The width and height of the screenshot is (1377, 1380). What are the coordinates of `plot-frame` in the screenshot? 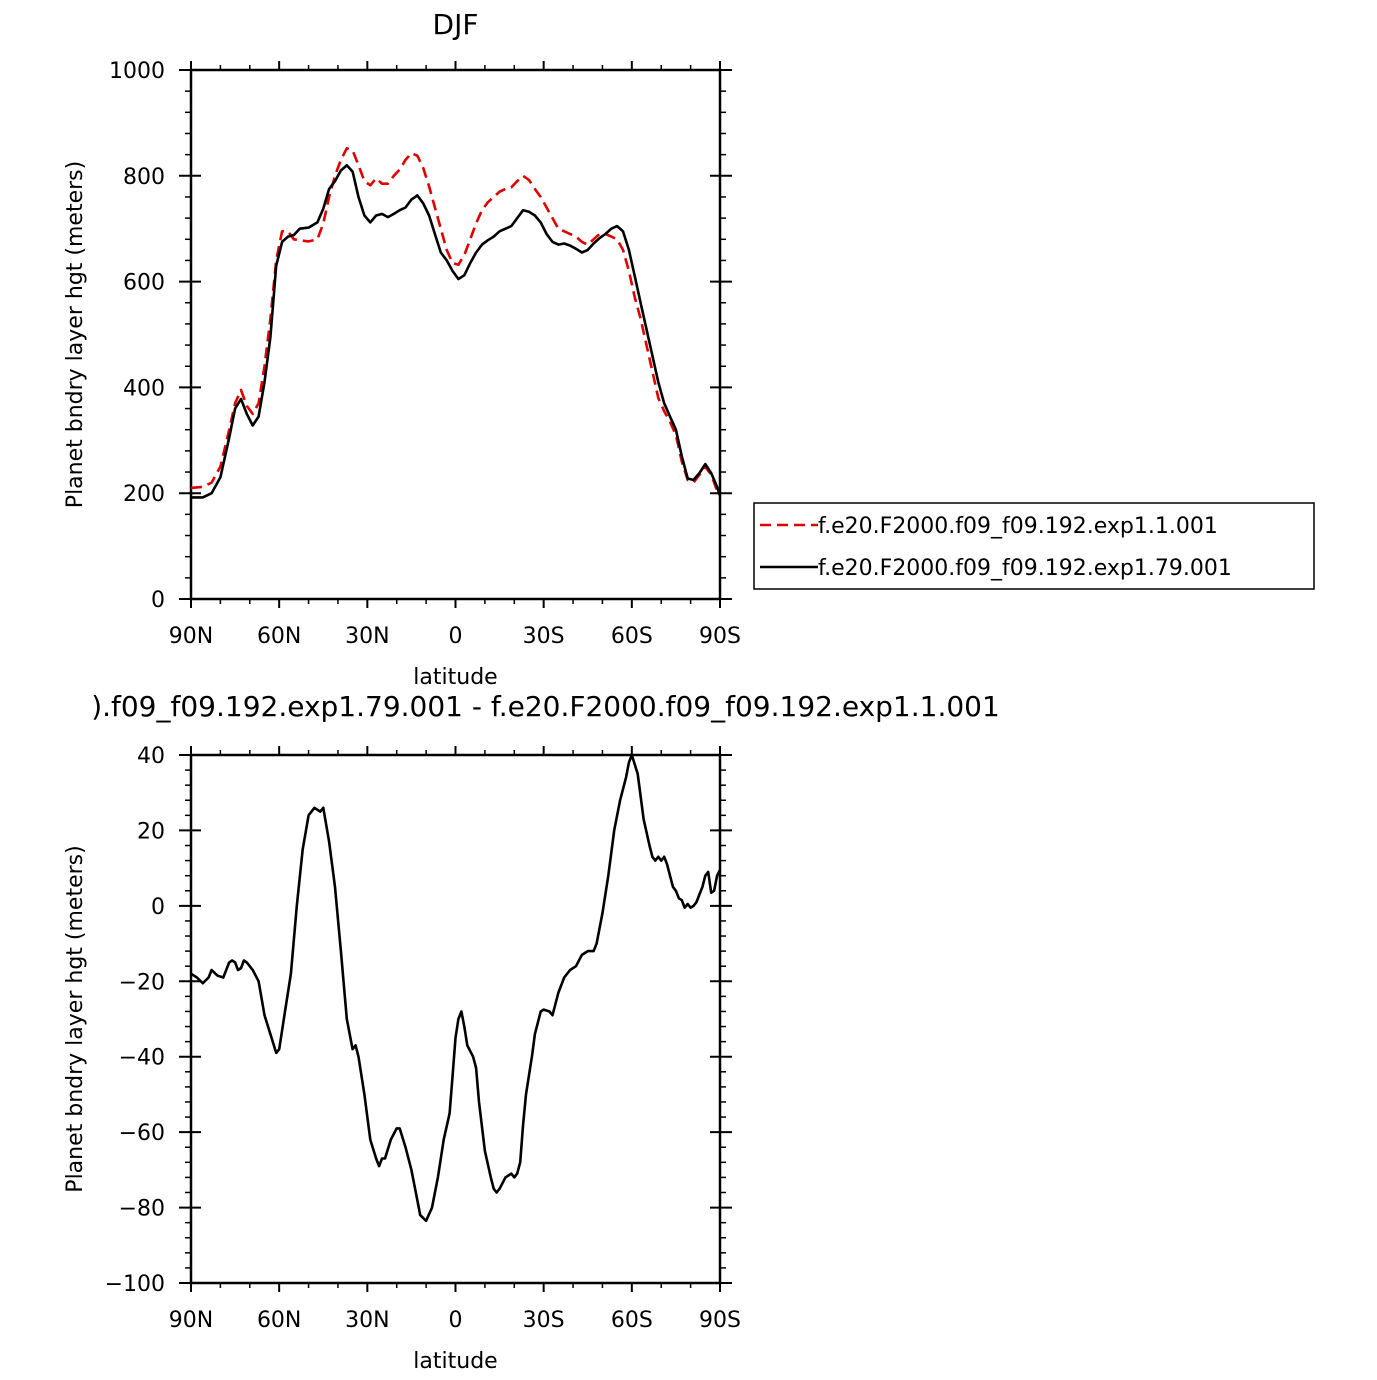 It's located at (455, 1019).